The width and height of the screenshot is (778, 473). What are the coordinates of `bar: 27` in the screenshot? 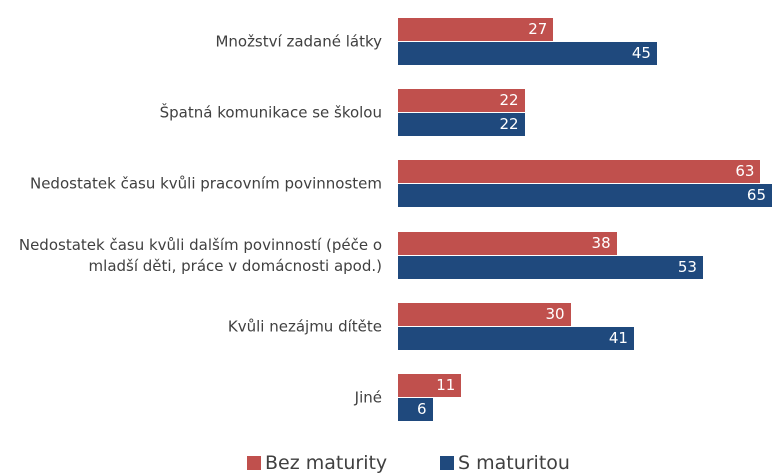 It's located at (476, 29).